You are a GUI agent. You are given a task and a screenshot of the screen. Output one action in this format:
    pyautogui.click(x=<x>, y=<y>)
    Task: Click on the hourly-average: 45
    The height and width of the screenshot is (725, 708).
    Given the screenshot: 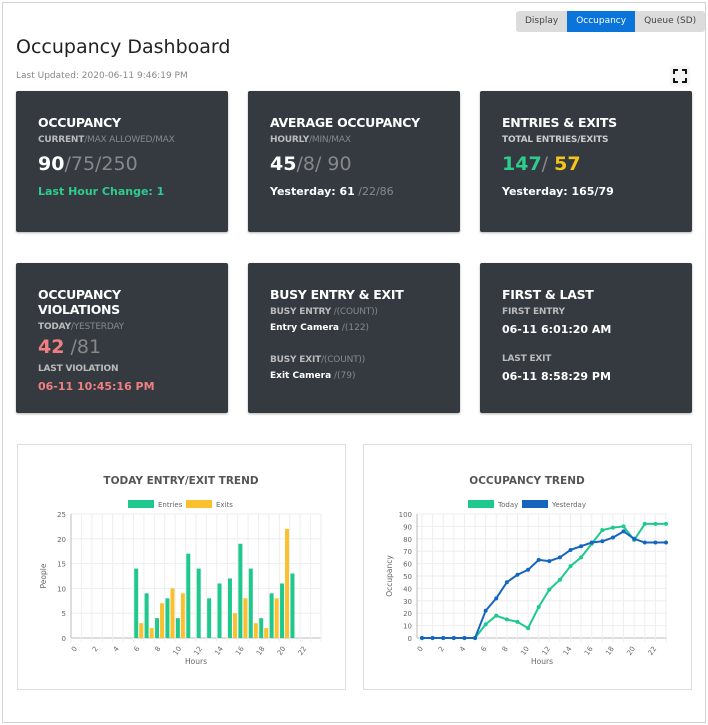 What is the action you would take?
    pyautogui.click(x=283, y=164)
    